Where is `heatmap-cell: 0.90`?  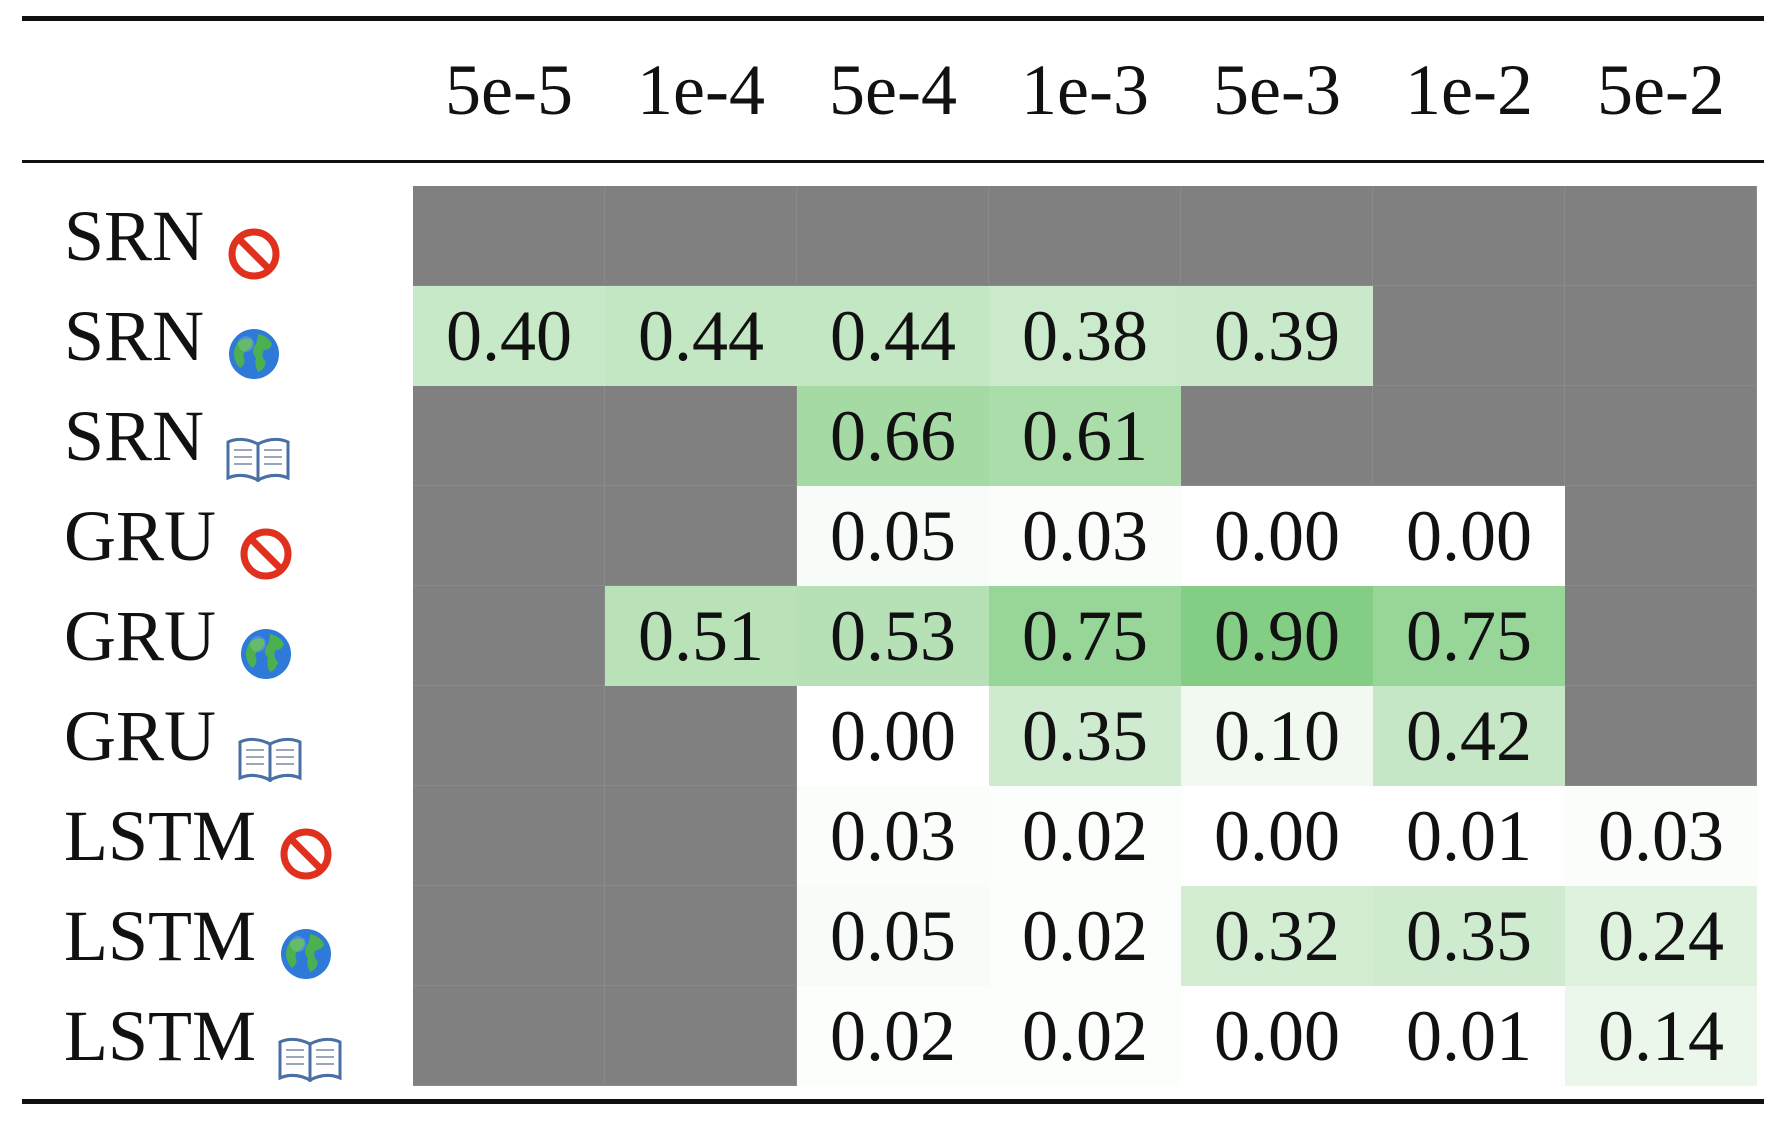
heatmap-cell: 0.90 is located at coordinates (1277, 636).